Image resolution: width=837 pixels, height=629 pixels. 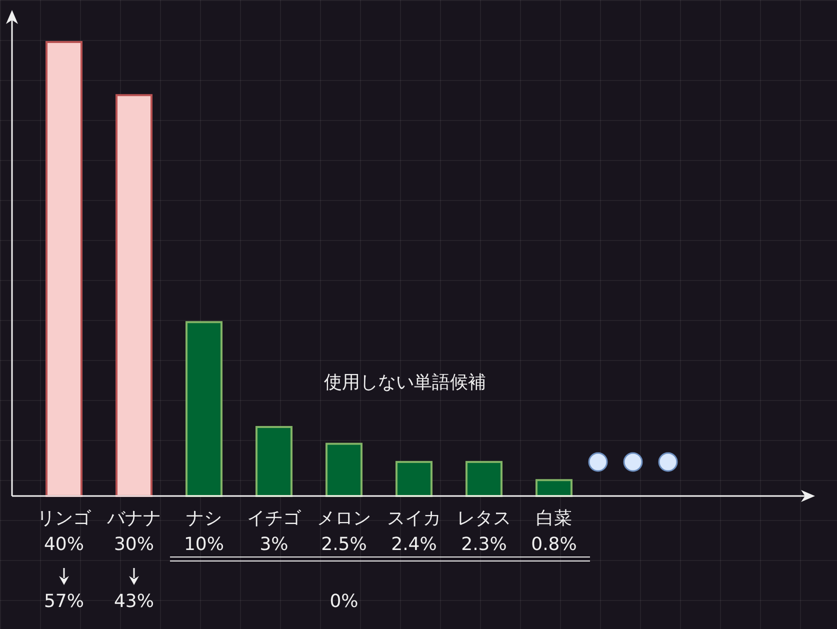 What do you see at coordinates (484, 518) in the screenshot?
I see `x-tick-label: レタス` at bounding box center [484, 518].